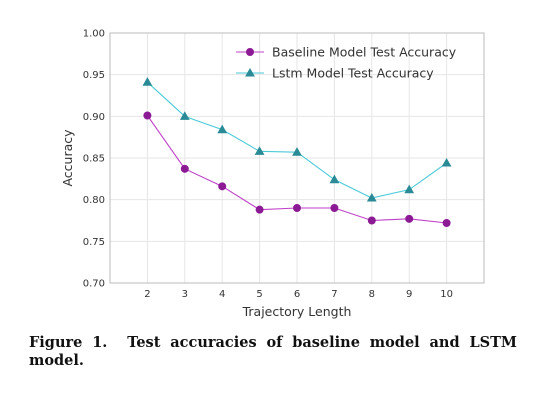 The image size is (533, 401). I want to click on figure-caption-label: Figure 1., so click(68, 342).